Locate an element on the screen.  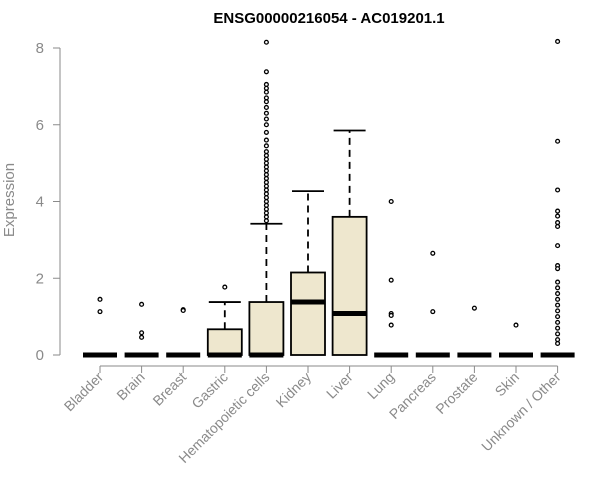
x-tick-label: Skin is located at coordinates (507, 384).